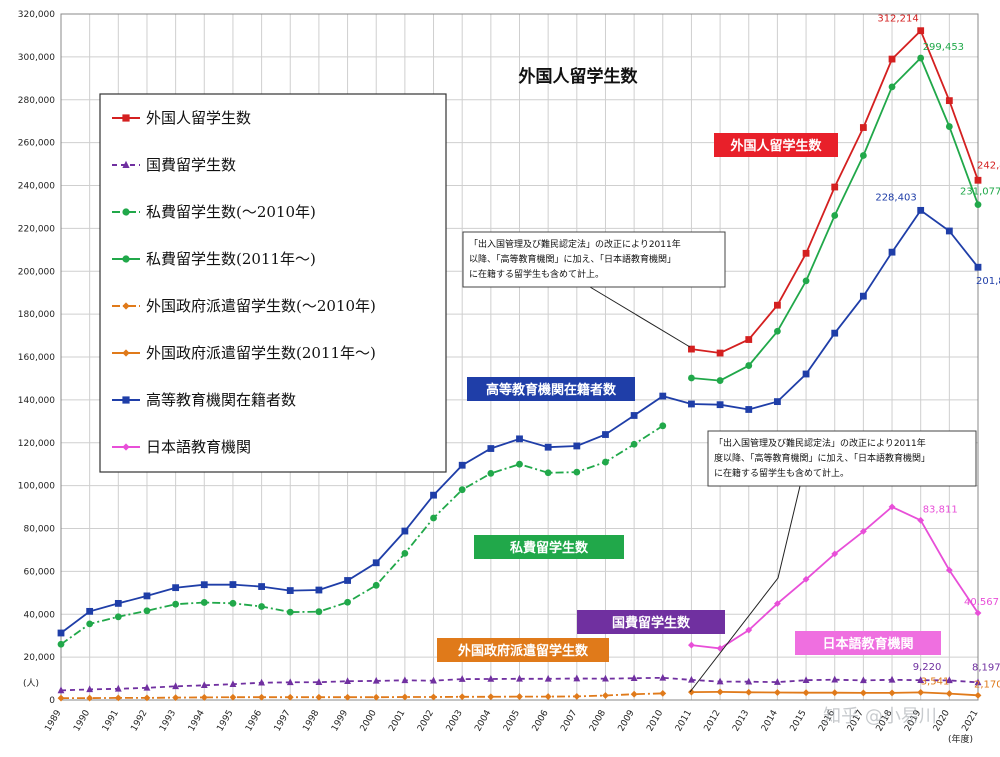 The height and width of the screenshot is (757, 1000). What do you see at coordinates (770, 720) in the screenshot?
I see `x-tick-label: 2014` at bounding box center [770, 720].